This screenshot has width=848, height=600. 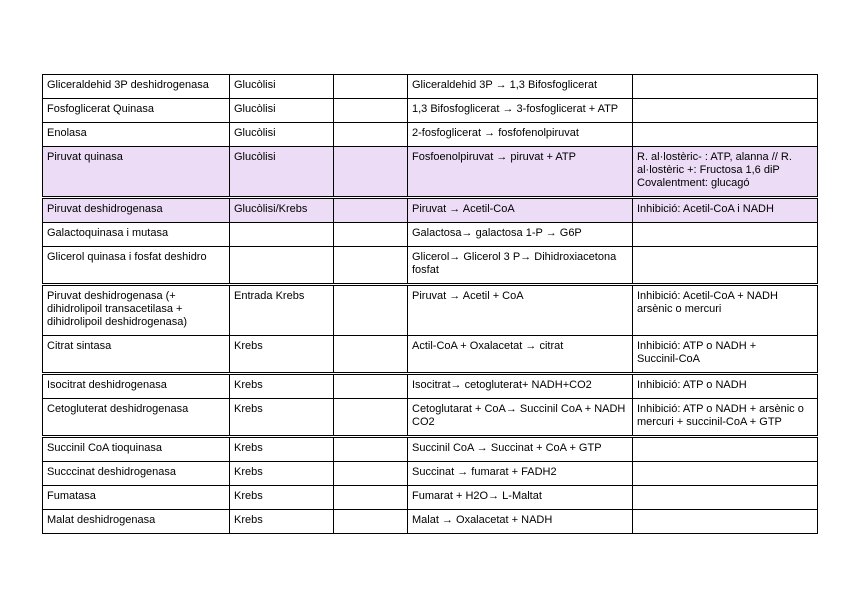 What do you see at coordinates (520, 172) in the screenshot?
I see `cell-reaction: Fosfoenolpiruvat → piruvat + ATP` at bounding box center [520, 172].